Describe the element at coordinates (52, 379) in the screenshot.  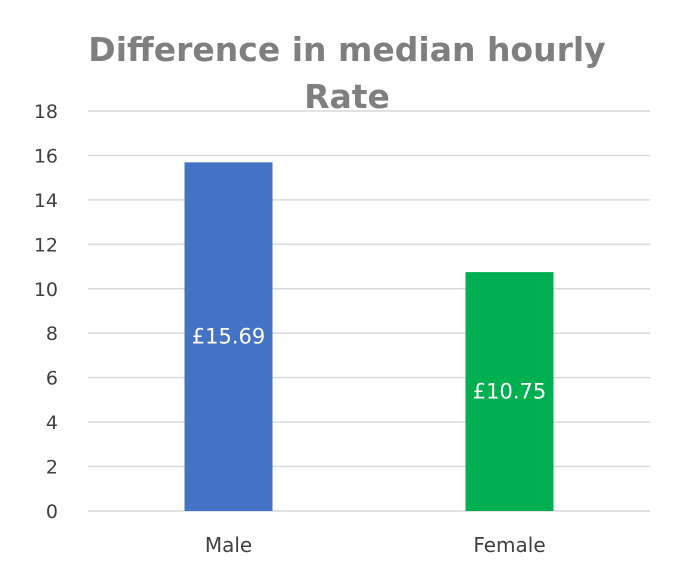
I see `y-tick-label-6: 6` at that location.